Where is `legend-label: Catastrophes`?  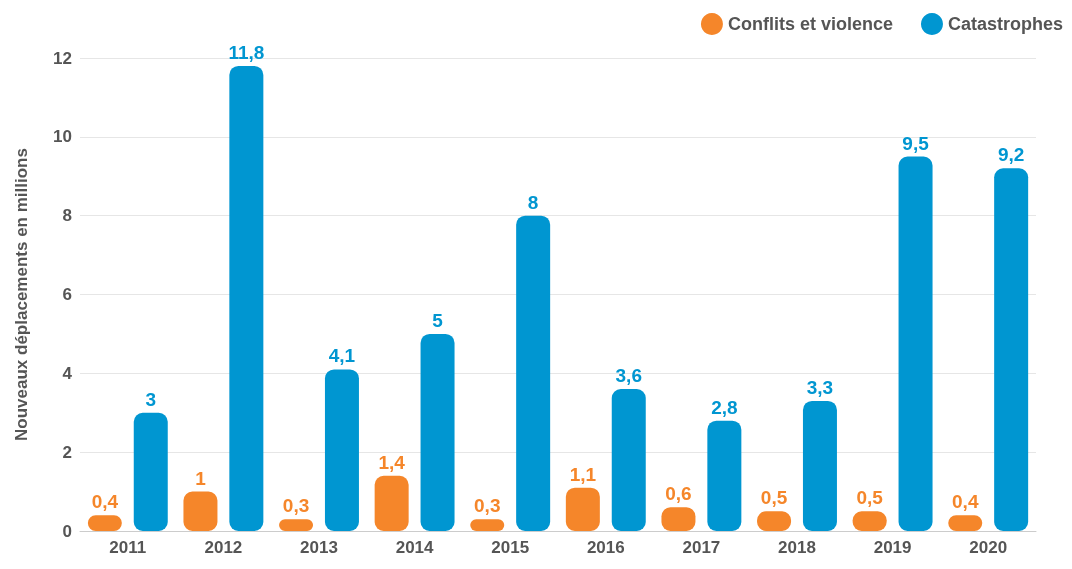 legend-label: Catastrophes is located at coordinates (1005, 24).